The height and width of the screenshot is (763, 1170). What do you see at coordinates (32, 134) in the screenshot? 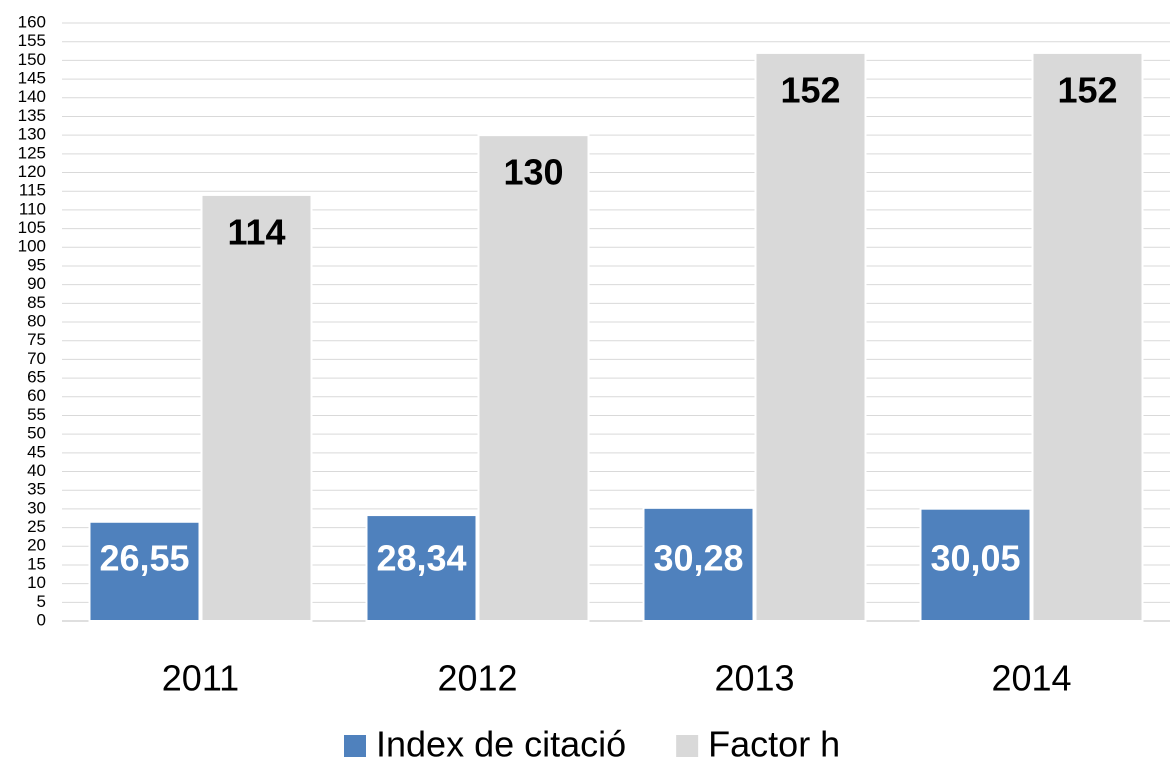
I see `y-tick-label: 130` at bounding box center [32, 134].